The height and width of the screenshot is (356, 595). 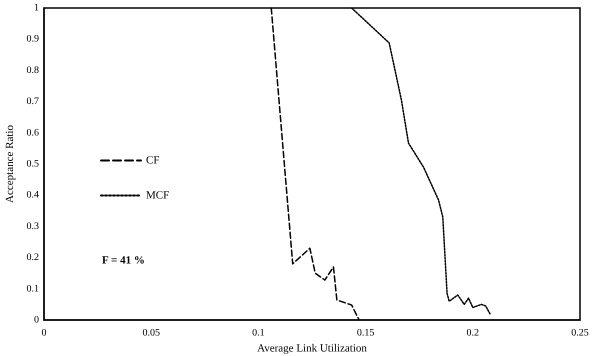 I want to click on y-tick-label: 0, so click(x=36, y=320).